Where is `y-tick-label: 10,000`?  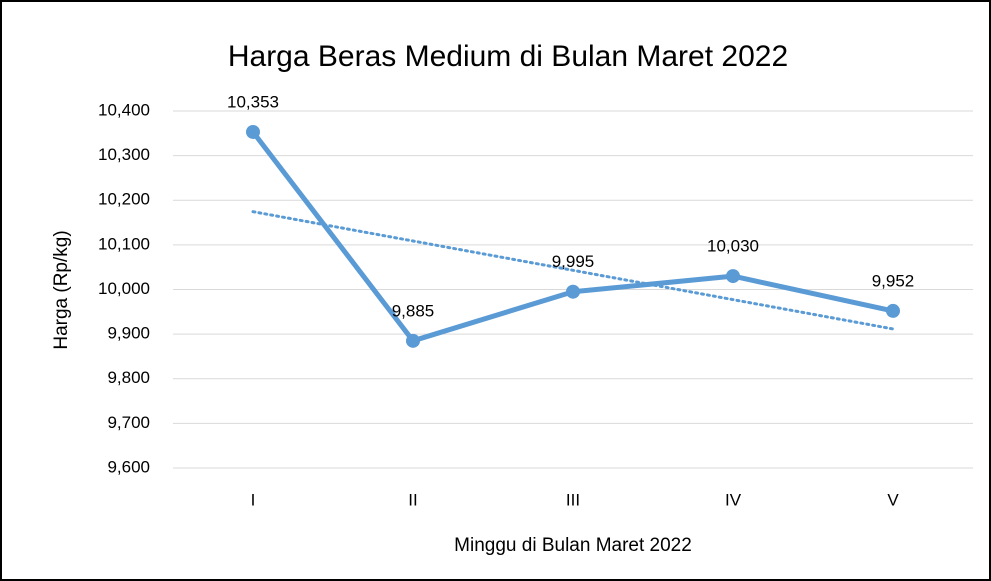 y-tick-label: 10,000 is located at coordinates (124, 288).